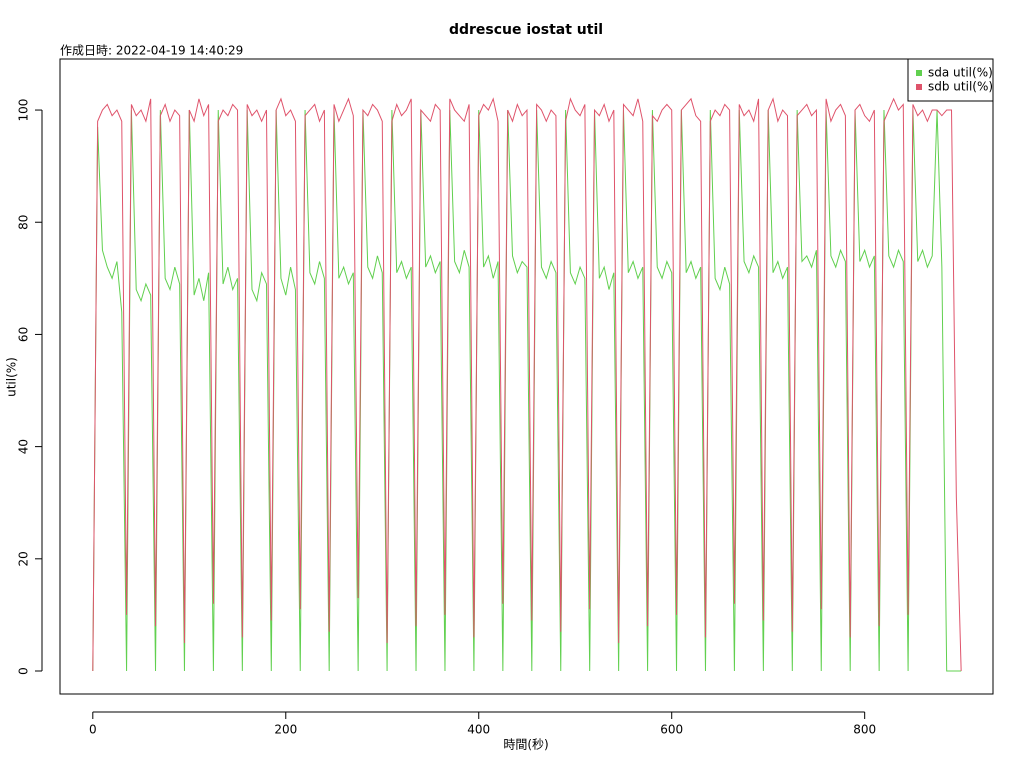 This screenshot has height=768, width=1024. Describe the element at coordinates (285, 730) in the screenshot. I see `x-tick-label: 200` at that location.